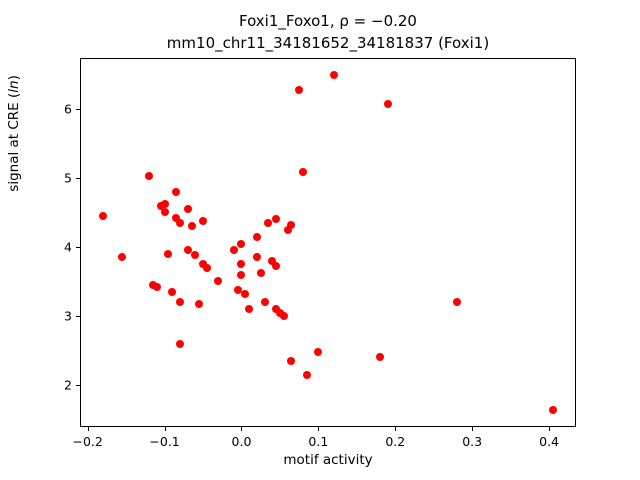  I want to click on y-axis-label: signal at CRE (ln), so click(14, 133).